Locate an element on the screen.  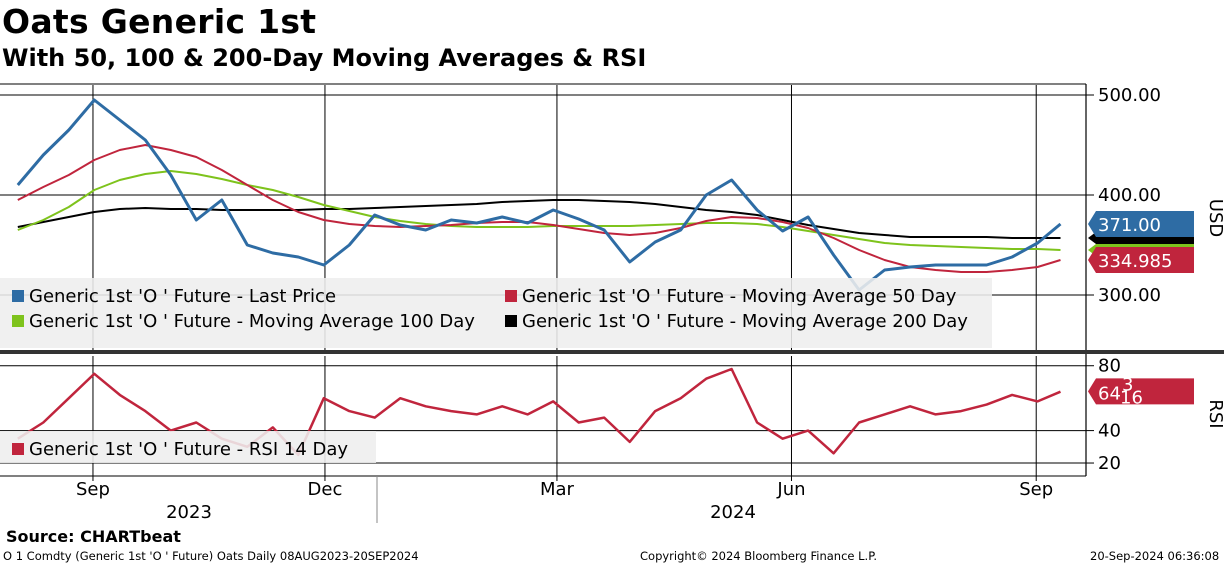
price-legend-box is located at coordinates (496, 313).